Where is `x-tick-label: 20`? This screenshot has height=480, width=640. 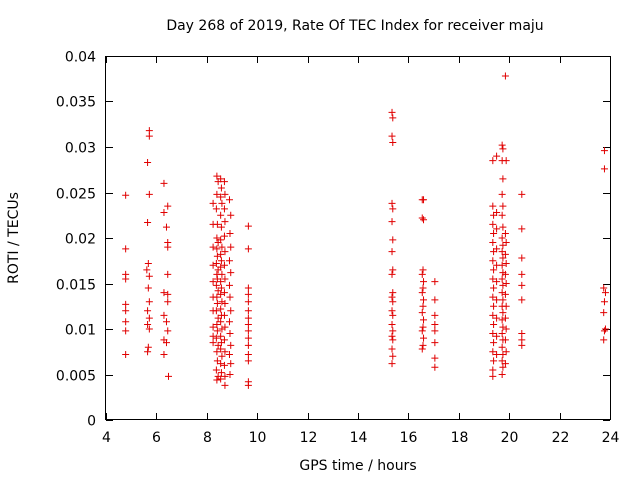
x-tick-label: 20 is located at coordinates (510, 438).